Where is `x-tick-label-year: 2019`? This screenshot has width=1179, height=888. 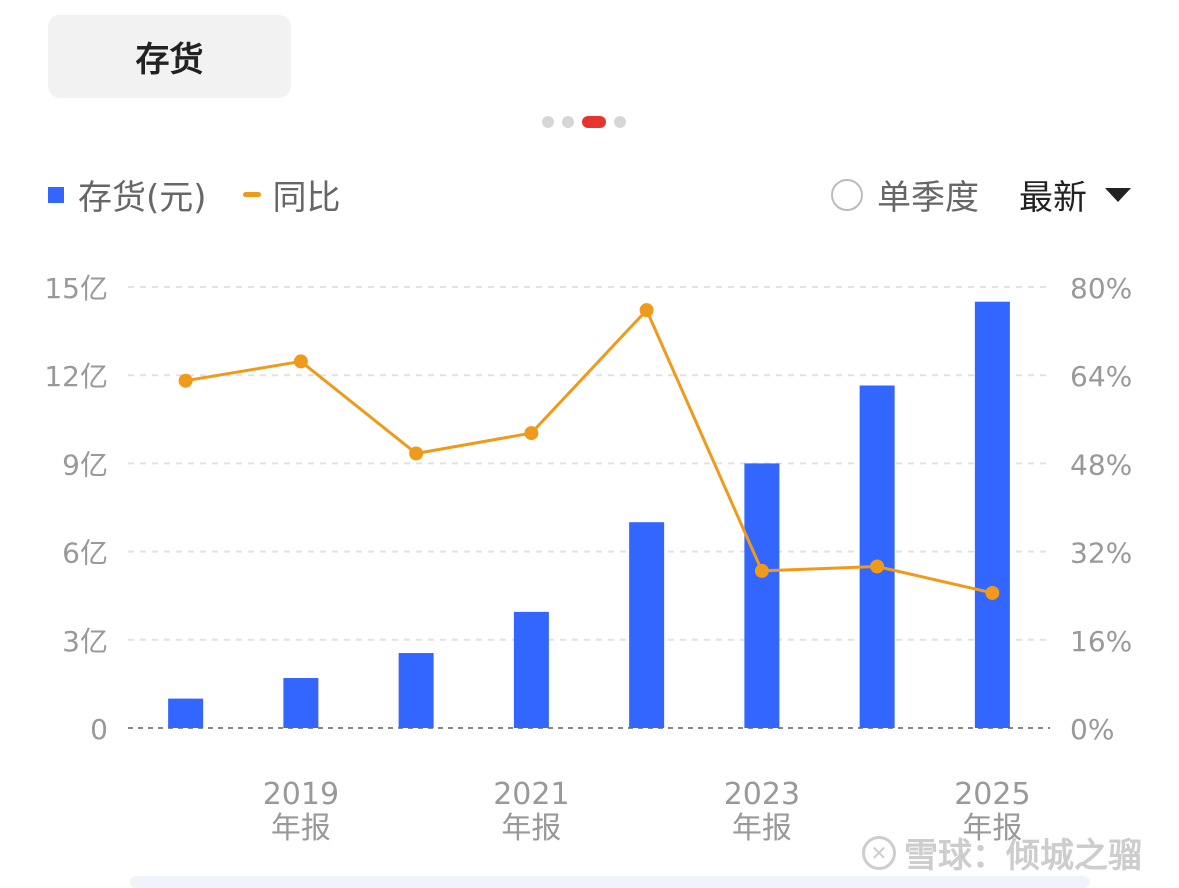 x-tick-label-year: 2019 is located at coordinates (301, 794).